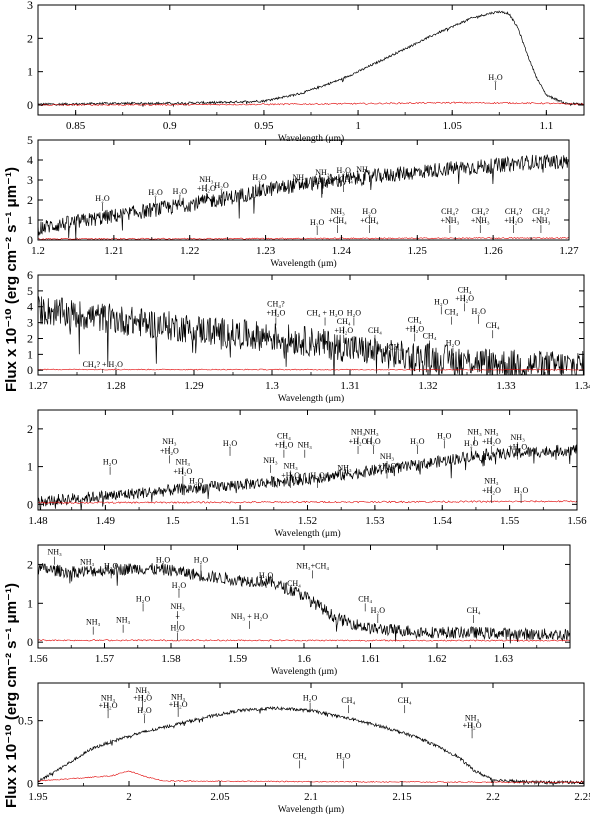 The height and width of the screenshot is (815, 590). I want to click on x-tick-label: 1.63, so click(504, 659).